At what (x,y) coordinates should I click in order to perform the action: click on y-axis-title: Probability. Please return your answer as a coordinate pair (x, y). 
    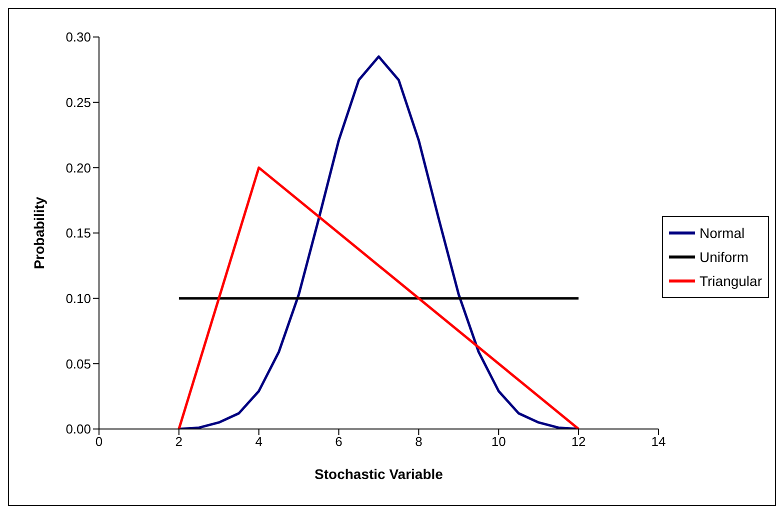
    Looking at the image, I should click on (38, 233).